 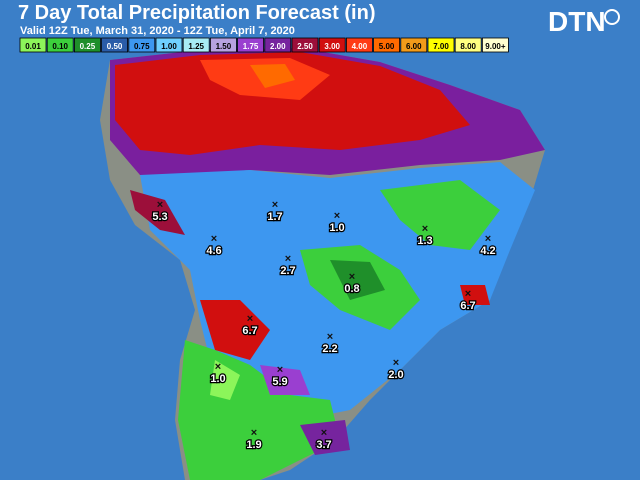 What do you see at coordinates (213, 251) in the screenshot?
I see `point-label: 4.6` at bounding box center [213, 251].